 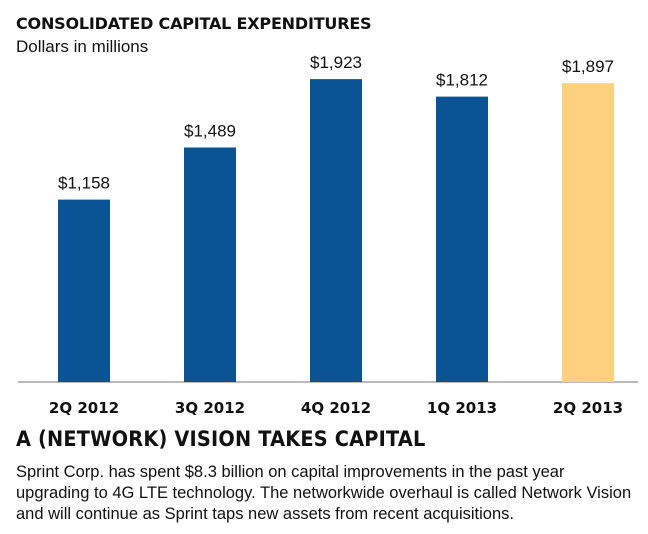 What do you see at coordinates (462, 408) in the screenshot?
I see `x-tick-label: 1Q 2013` at bounding box center [462, 408].